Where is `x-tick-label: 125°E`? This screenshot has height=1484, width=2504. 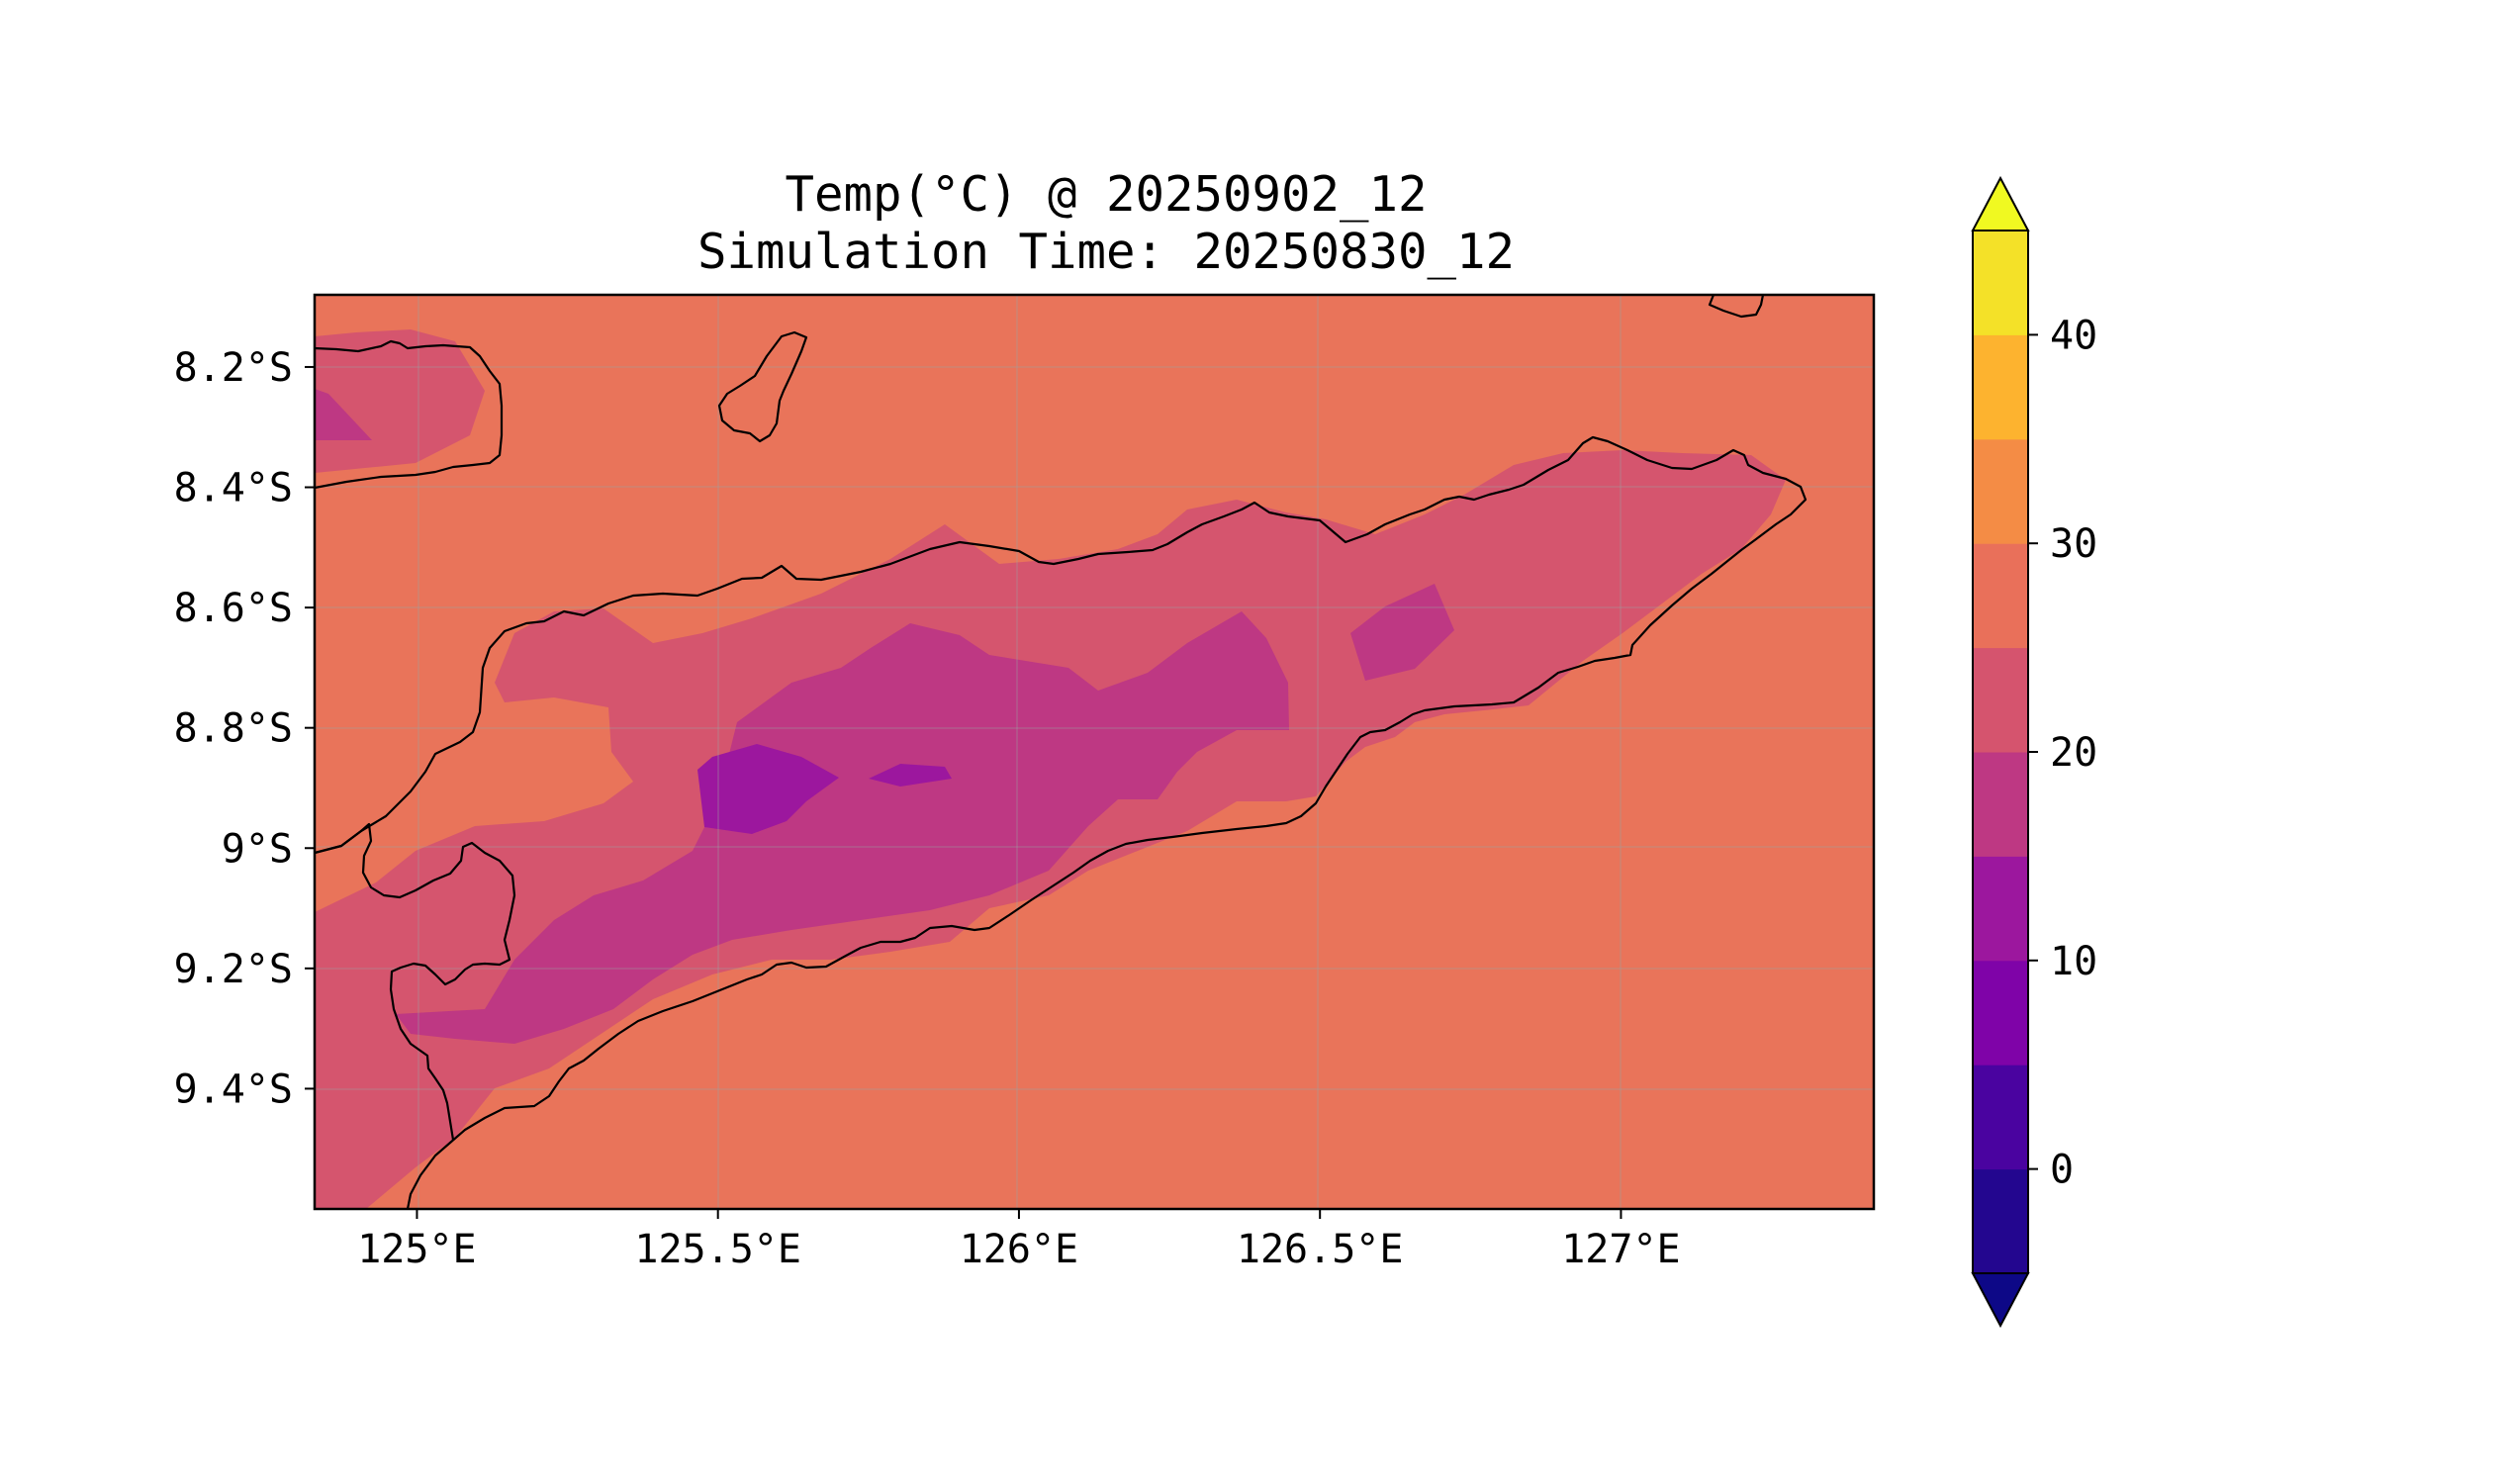
x-tick-label: 125°E is located at coordinates (416, 1249).